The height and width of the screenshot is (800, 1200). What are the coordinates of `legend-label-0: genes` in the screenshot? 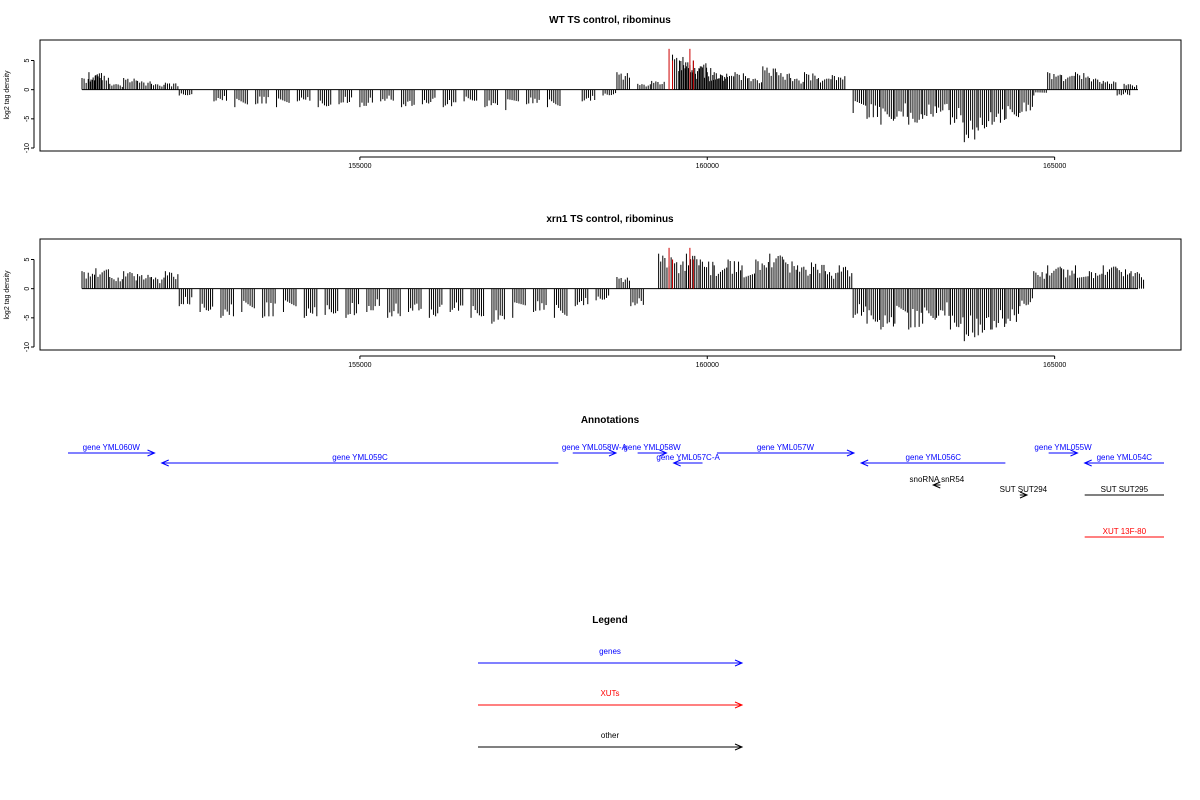 It's located at (610, 651).